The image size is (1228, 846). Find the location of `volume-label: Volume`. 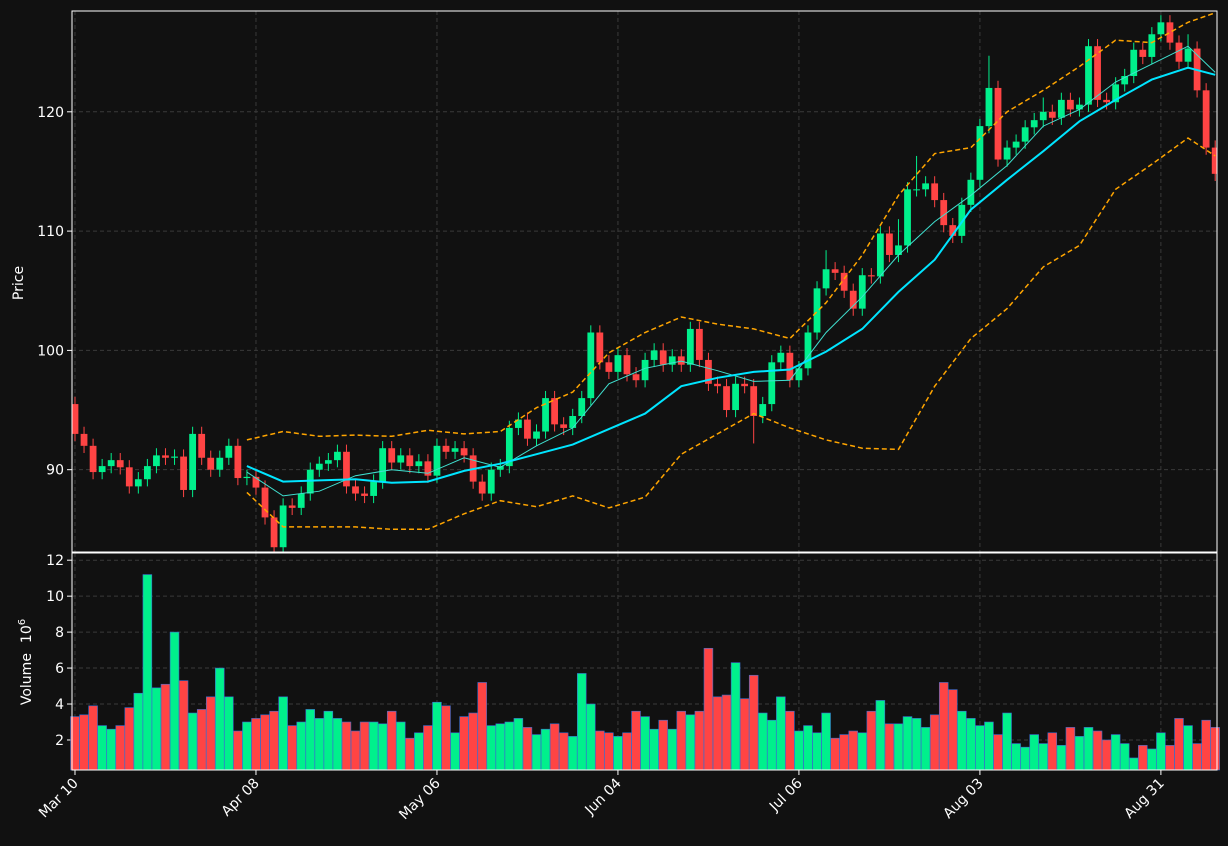

volume-label: Volume is located at coordinates (27, 679).